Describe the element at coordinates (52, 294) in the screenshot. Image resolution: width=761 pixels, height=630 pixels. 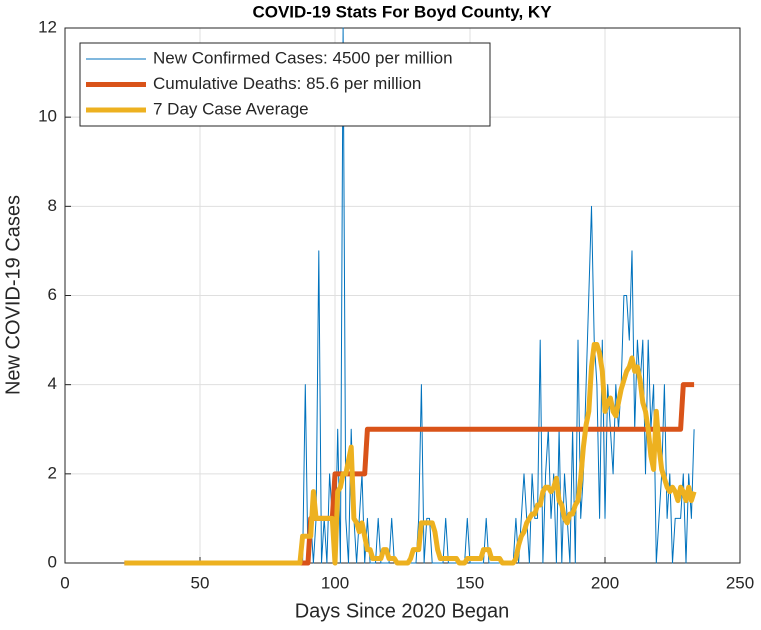
I see `y-tick-label: 6` at that location.